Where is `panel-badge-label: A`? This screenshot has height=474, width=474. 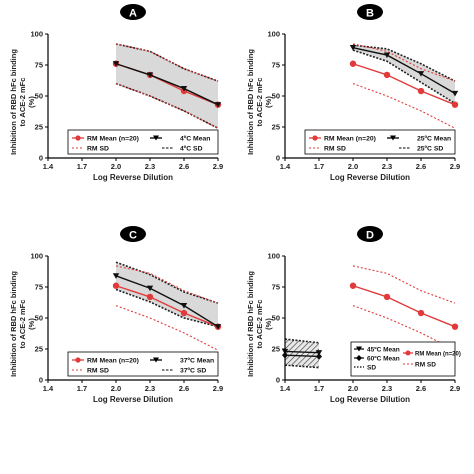 panel-badge-label: A is located at coordinates (133, 14).